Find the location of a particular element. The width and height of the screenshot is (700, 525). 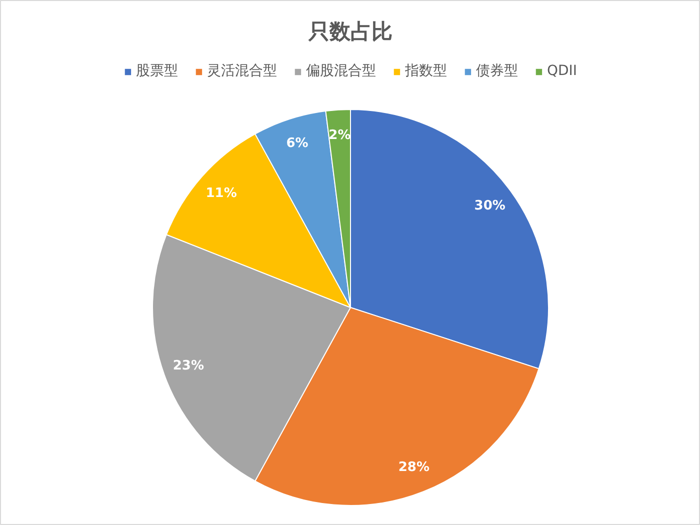

data-label: 28% is located at coordinates (414, 468).